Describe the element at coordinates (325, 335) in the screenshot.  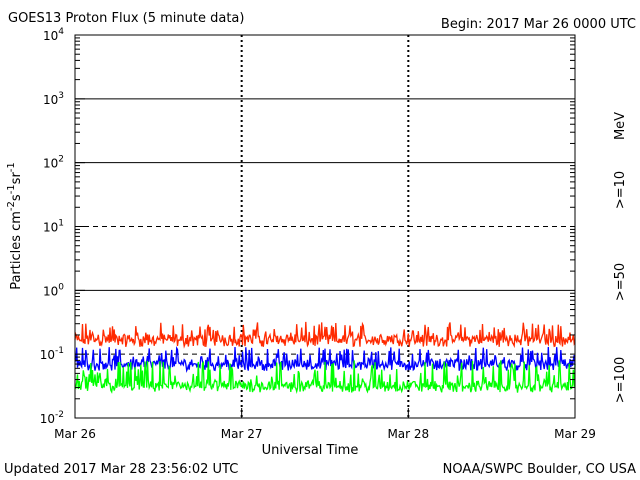
I see `series-line-ge10` at that location.